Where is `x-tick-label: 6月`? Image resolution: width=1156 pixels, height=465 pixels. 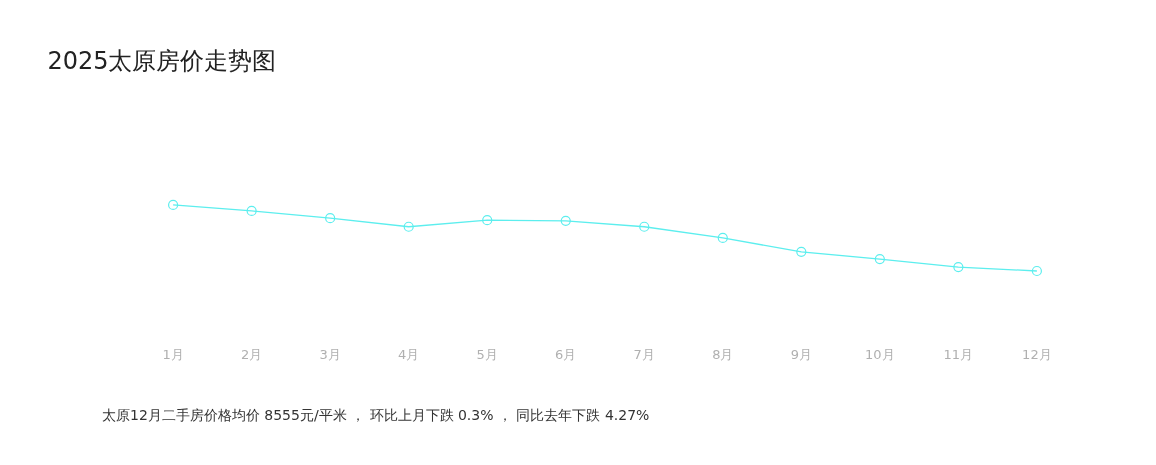
x-tick-label: 6月 is located at coordinates (566, 354).